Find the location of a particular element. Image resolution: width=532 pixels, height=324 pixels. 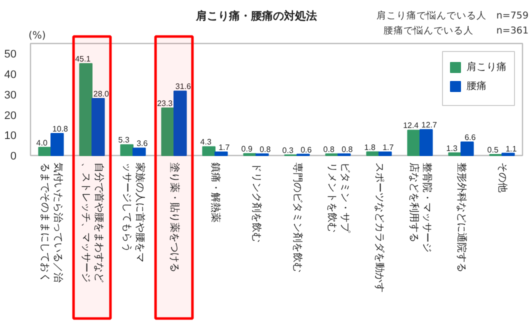

data-label: 6.6 is located at coordinates (470, 137).